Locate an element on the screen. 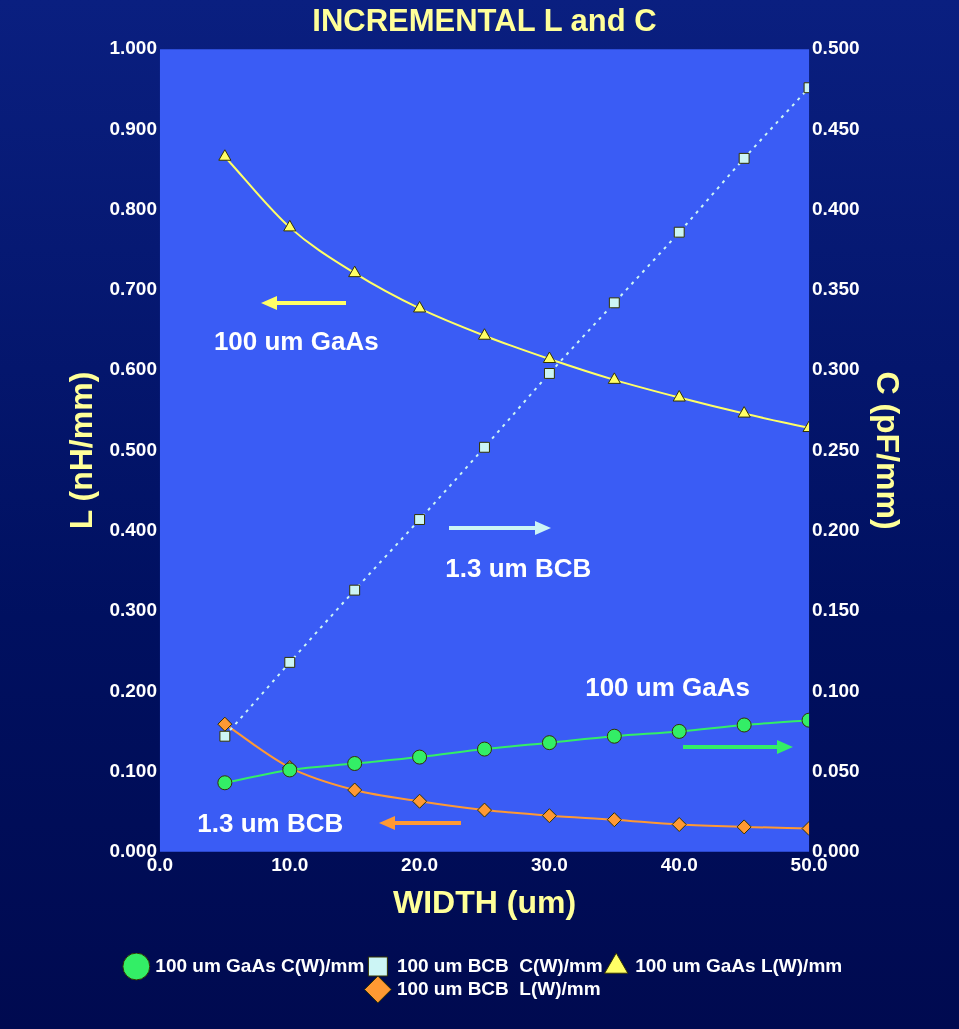 This screenshot has height=1029, width=959. y-tick-label: 0.700 is located at coordinates (133, 289).